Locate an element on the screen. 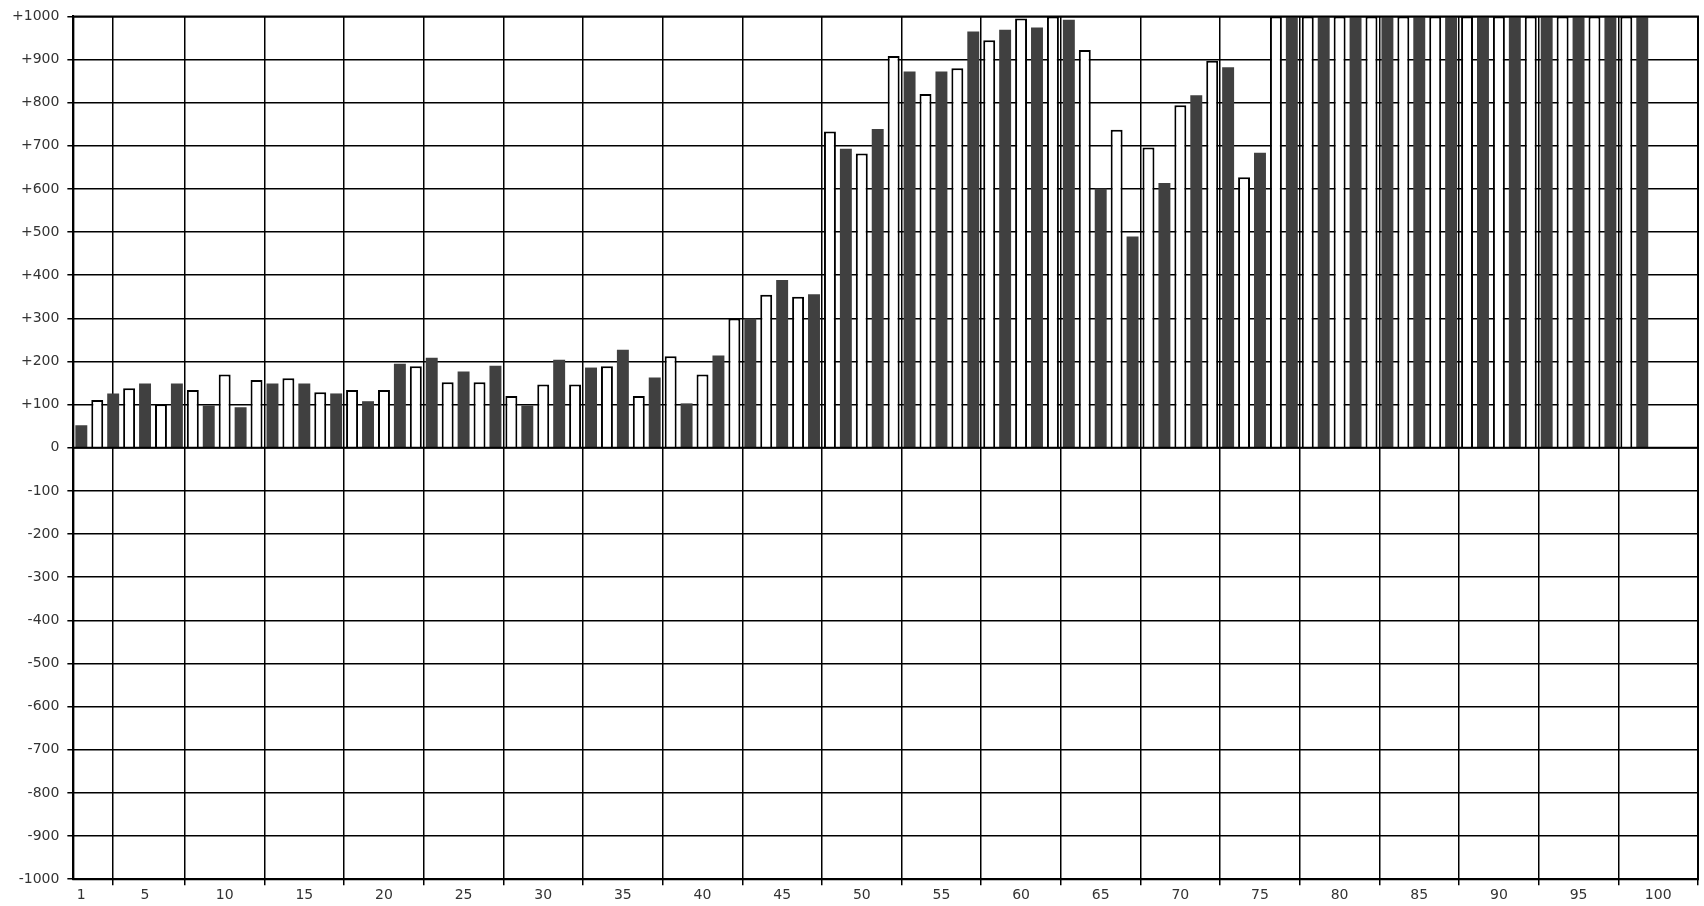 This screenshot has width=1704, height=906. x-tick-label: 5 is located at coordinates (145, 894).